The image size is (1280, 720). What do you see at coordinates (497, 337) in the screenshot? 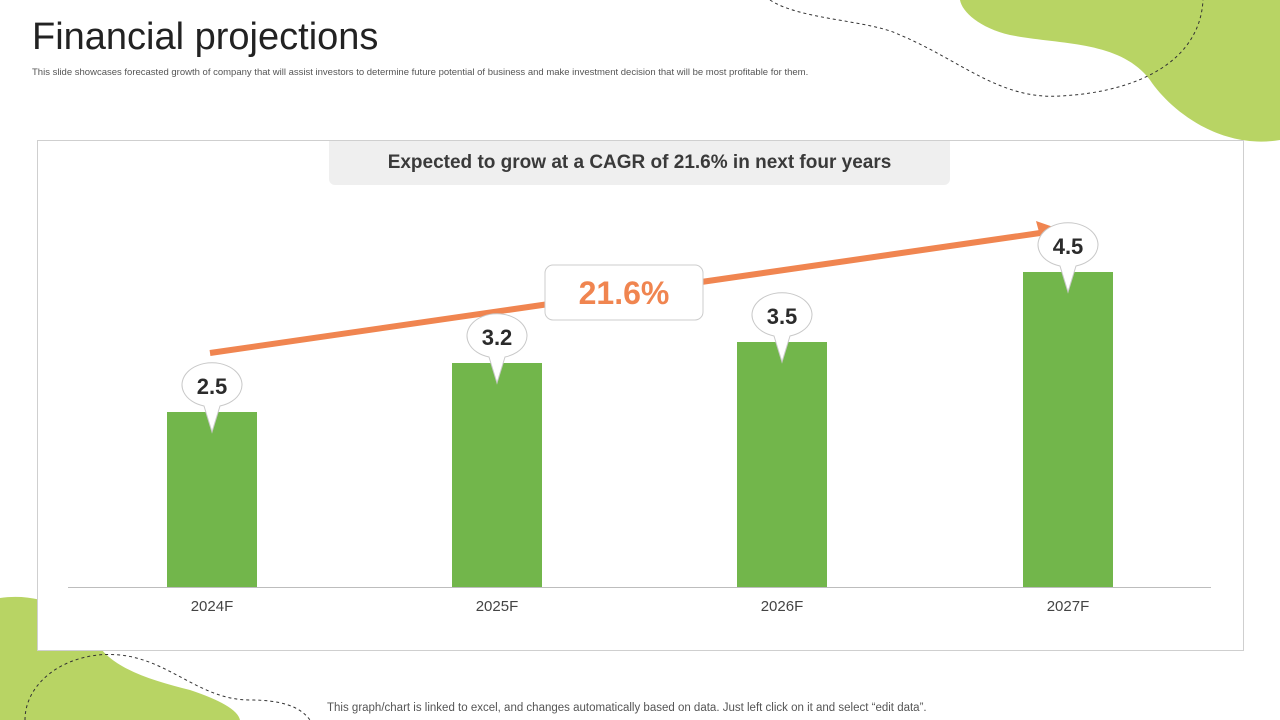
I see `data-label: 3.2` at bounding box center [497, 337].